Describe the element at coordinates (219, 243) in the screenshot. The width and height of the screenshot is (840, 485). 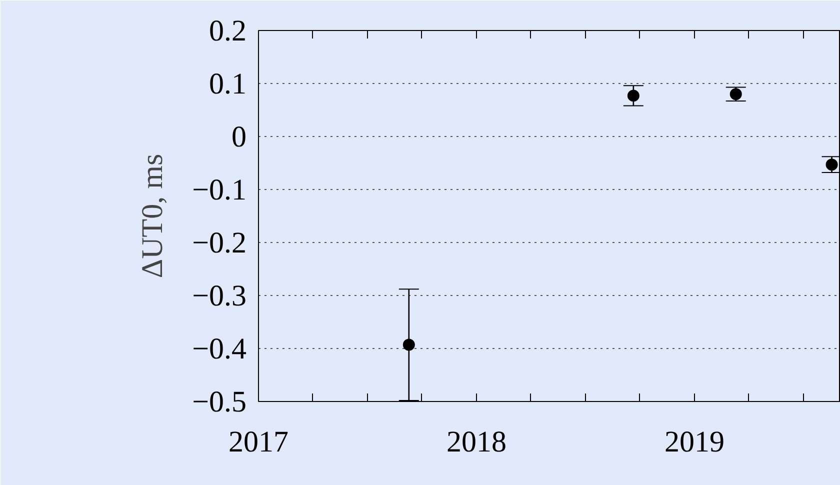
I see `y-tick-label: −0.2` at that location.